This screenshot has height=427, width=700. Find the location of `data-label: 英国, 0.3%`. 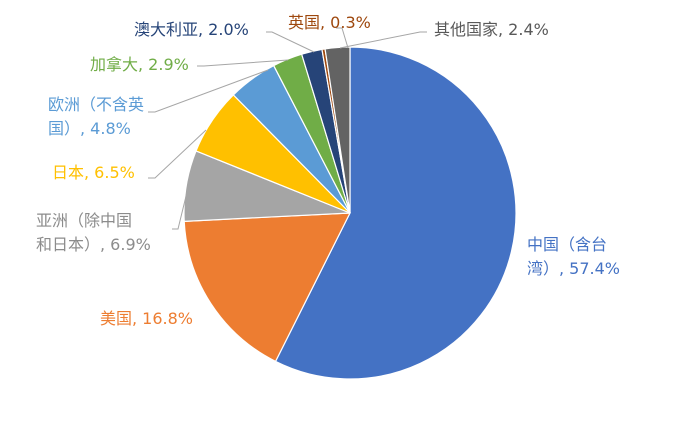

data-label: 英国, 0.3% is located at coordinates (329, 22).